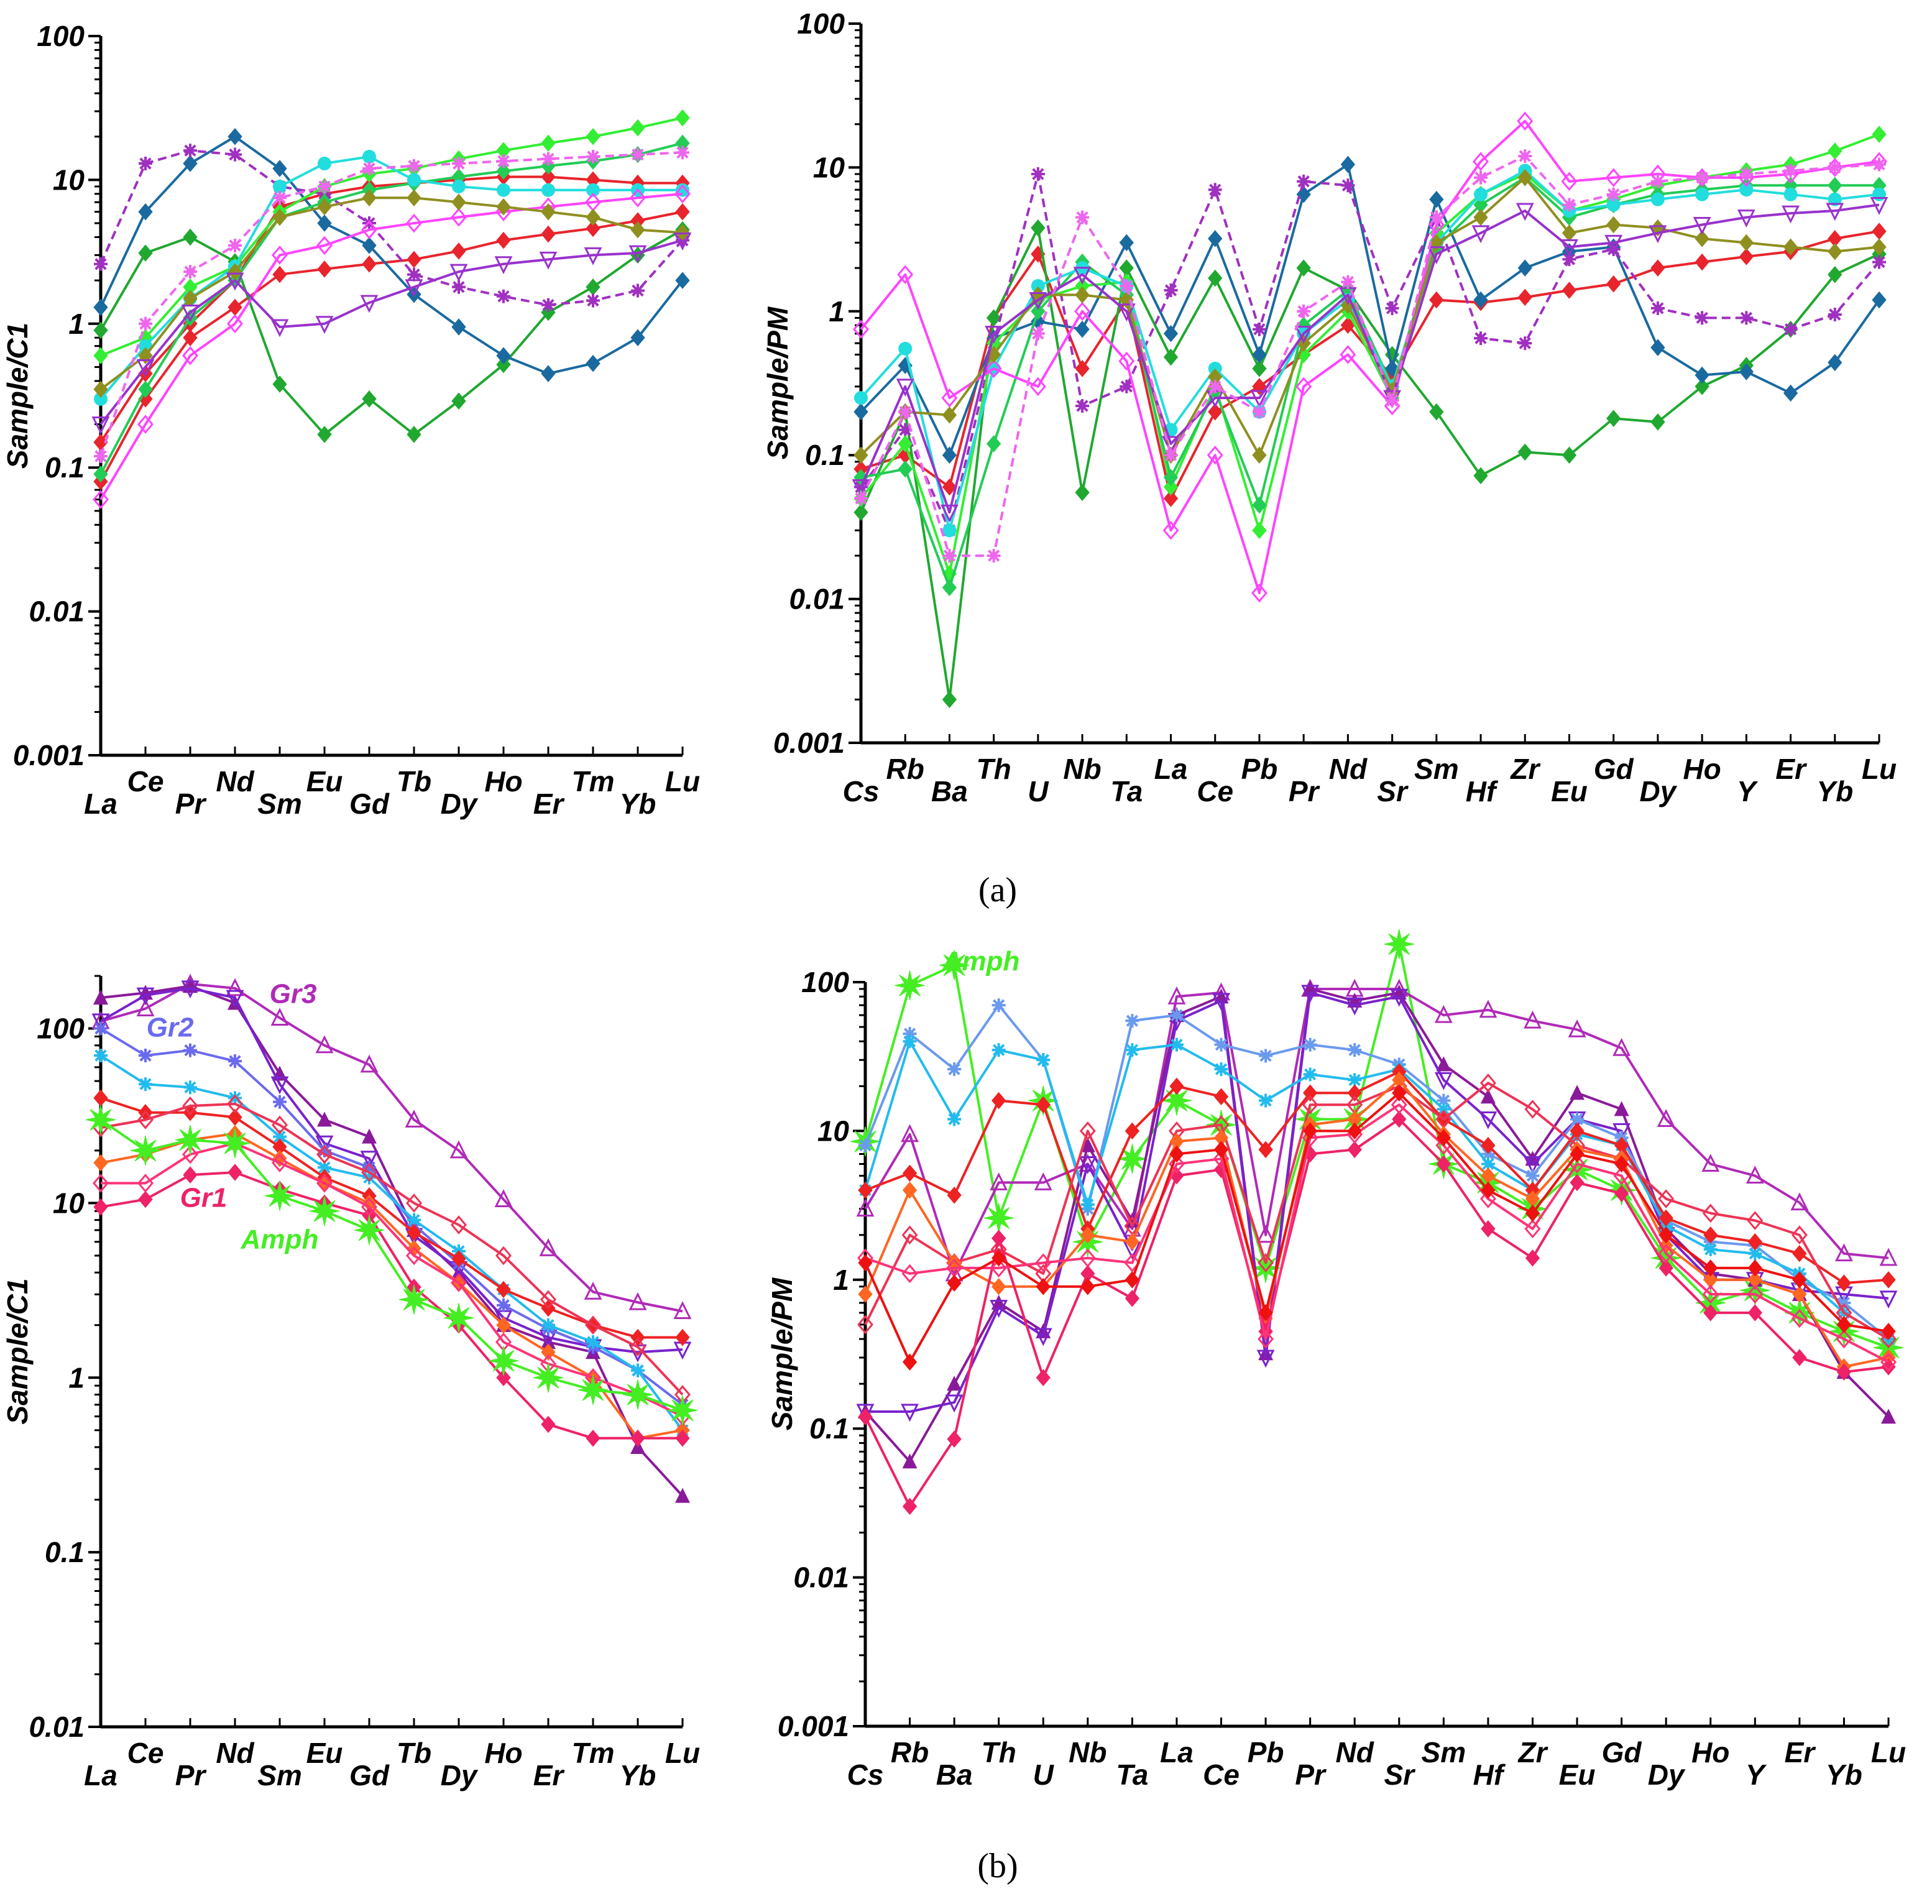  What do you see at coordinates (1748, 791) in the screenshot?
I see `x-tick-label-y: Y` at bounding box center [1748, 791].